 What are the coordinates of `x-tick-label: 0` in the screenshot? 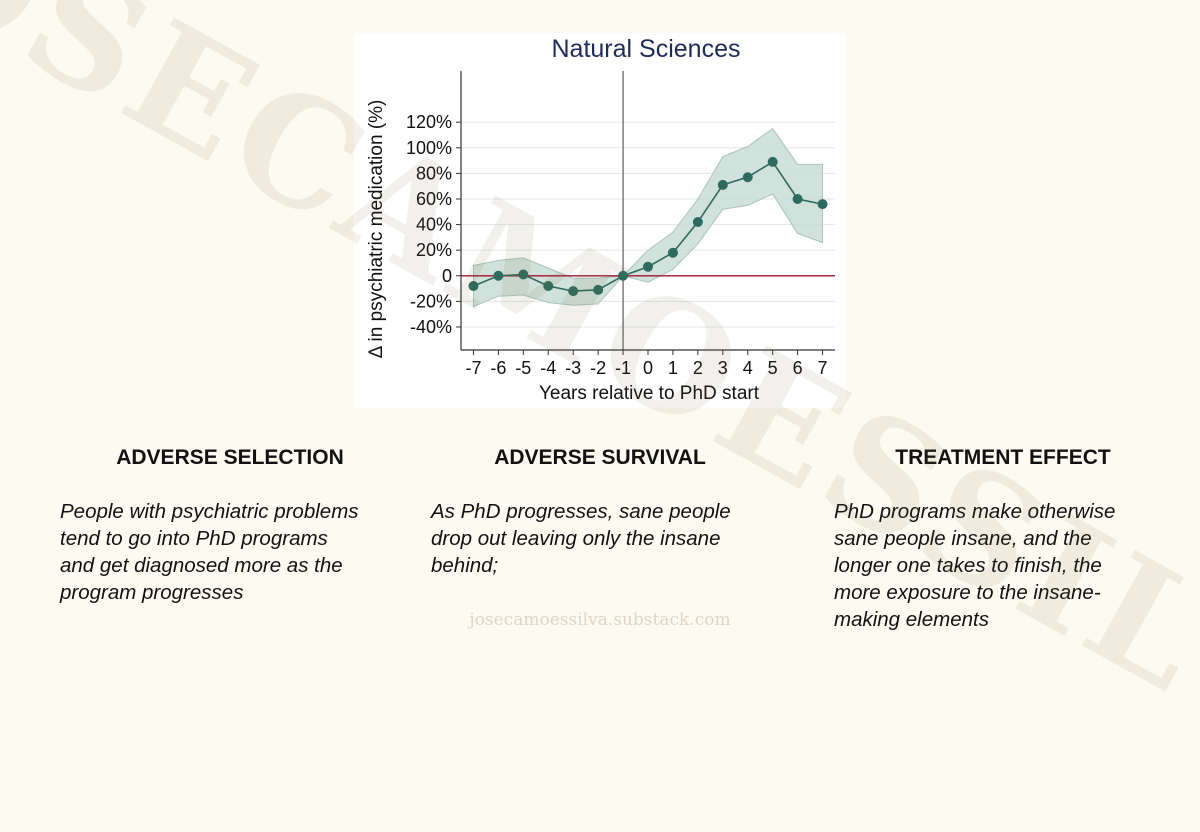 It's located at (648, 368).